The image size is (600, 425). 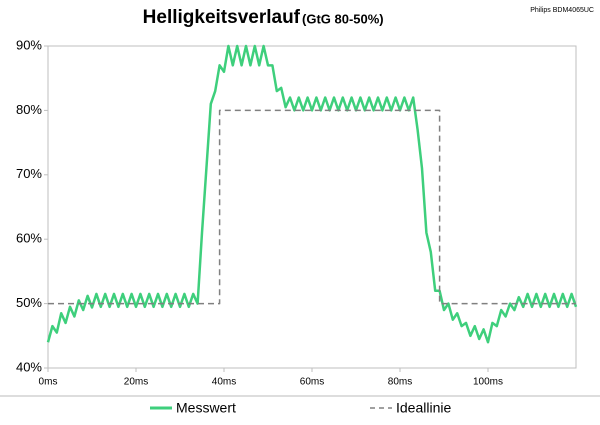 What do you see at coordinates (136, 382) in the screenshot?
I see `x-tick-label: 20ms` at bounding box center [136, 382].